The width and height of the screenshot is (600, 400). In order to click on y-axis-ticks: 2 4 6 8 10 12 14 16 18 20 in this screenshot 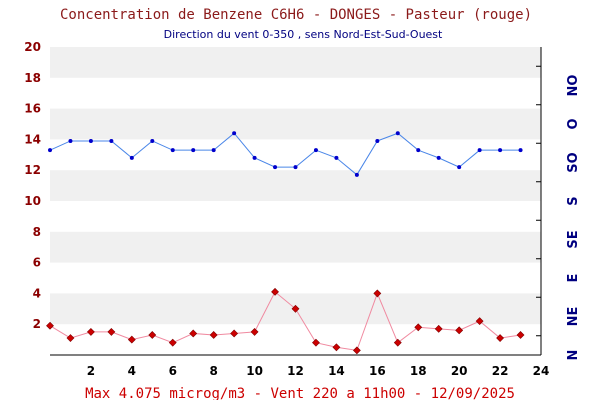, I will do `click(32, 185)`.